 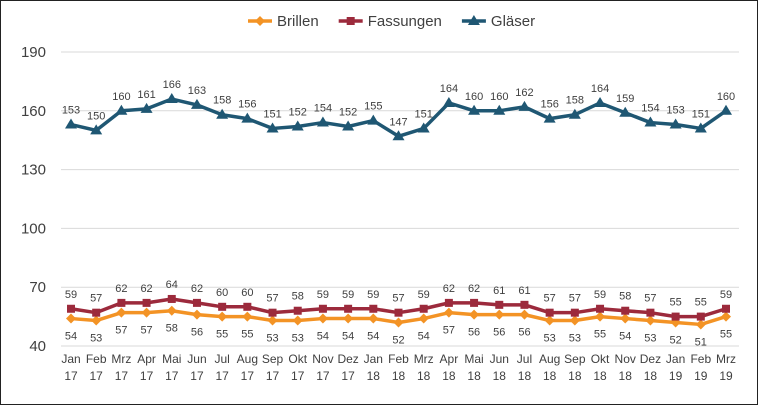 I want to click on data-label: 56, so click(x=499, y=333).